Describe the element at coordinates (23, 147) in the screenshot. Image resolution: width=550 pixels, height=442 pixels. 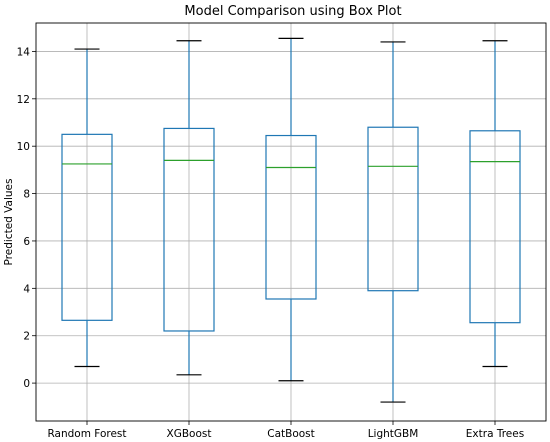
I see `y-tick-label: 10` at that location.